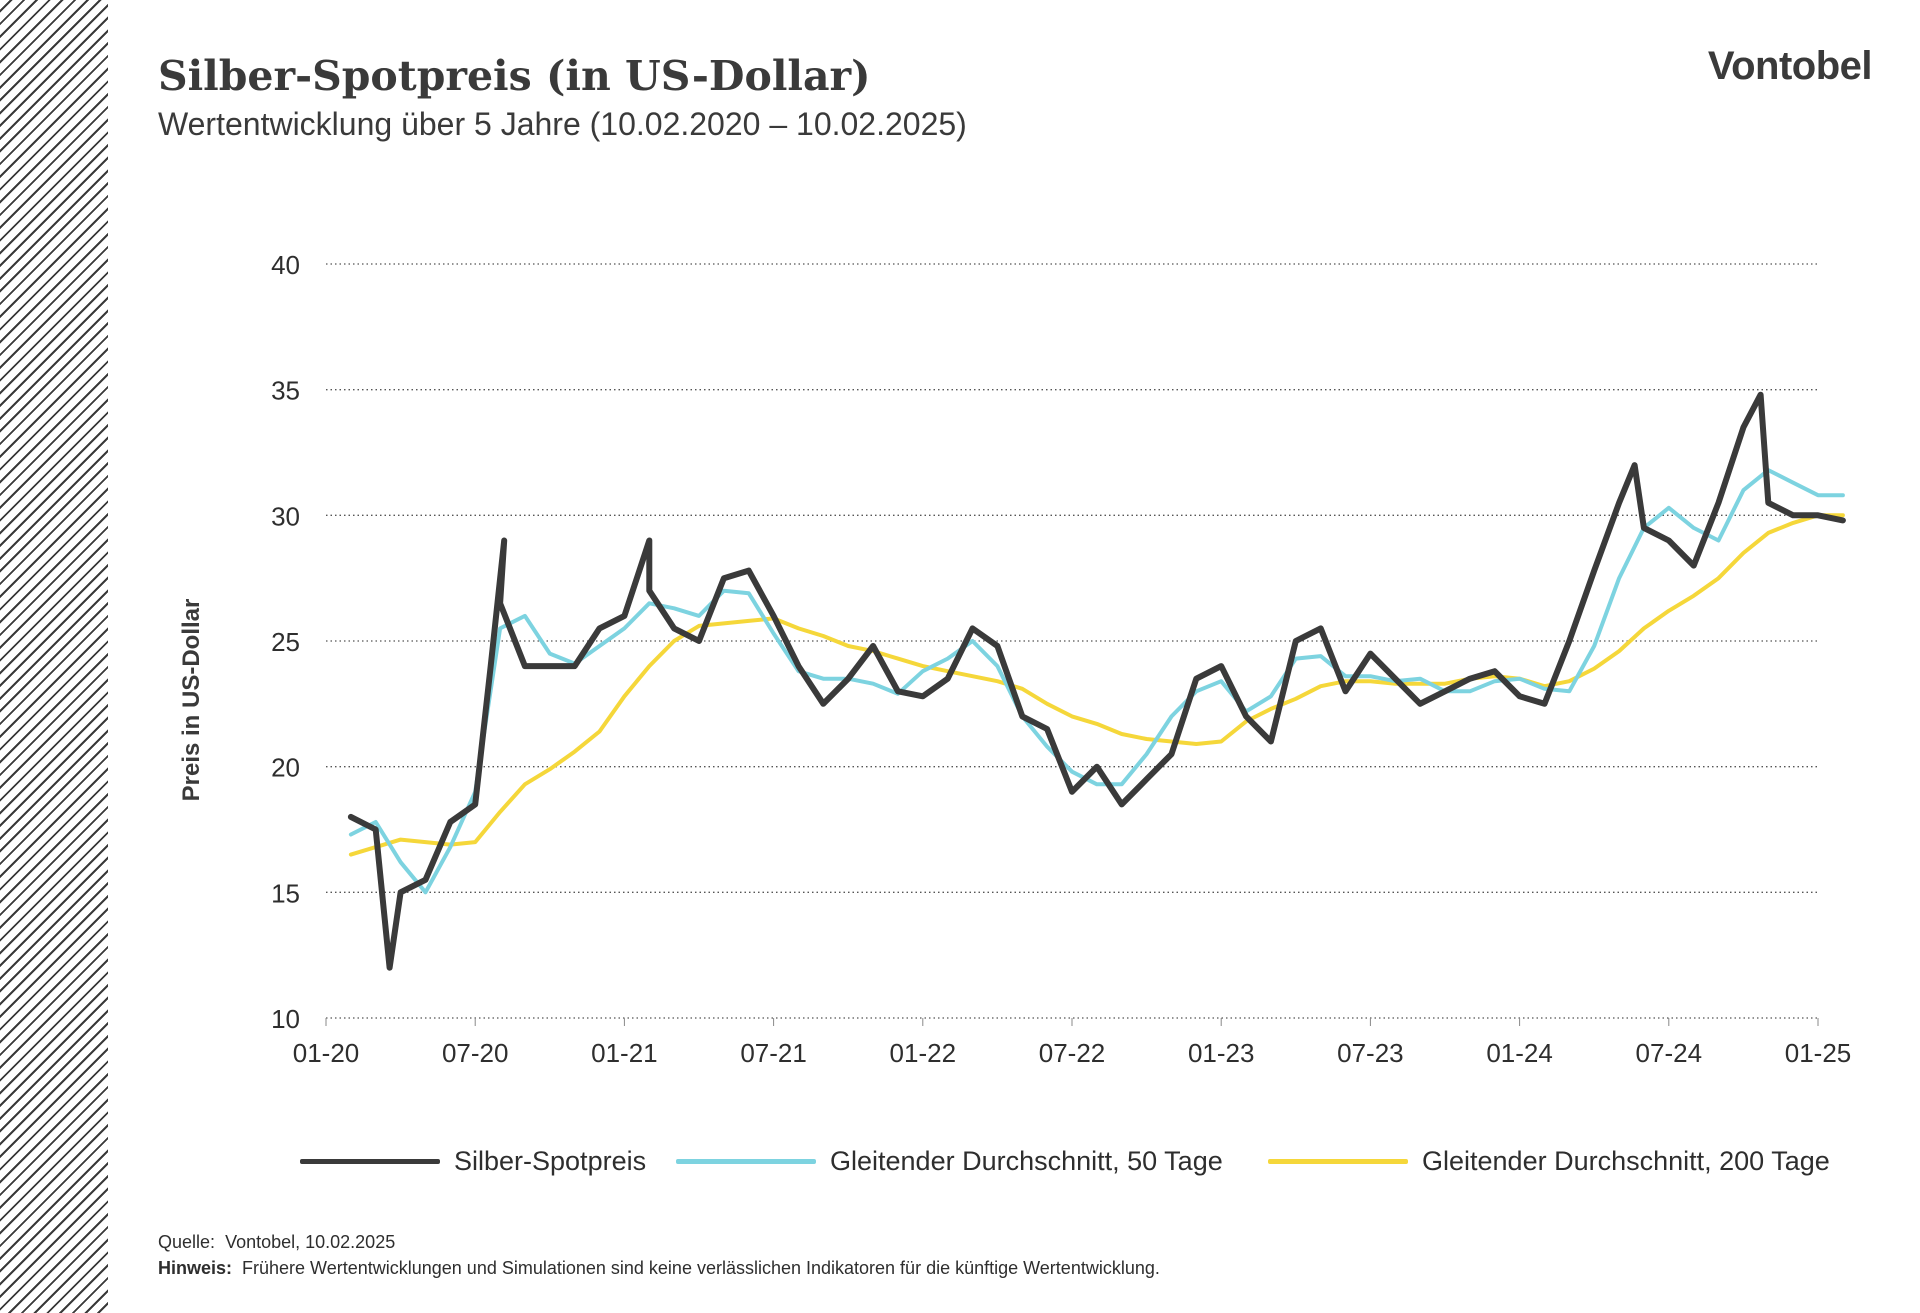  Describe the element at coordinates (285, 265) in the screenshot. I see `y-tick-label: 40` at that location.